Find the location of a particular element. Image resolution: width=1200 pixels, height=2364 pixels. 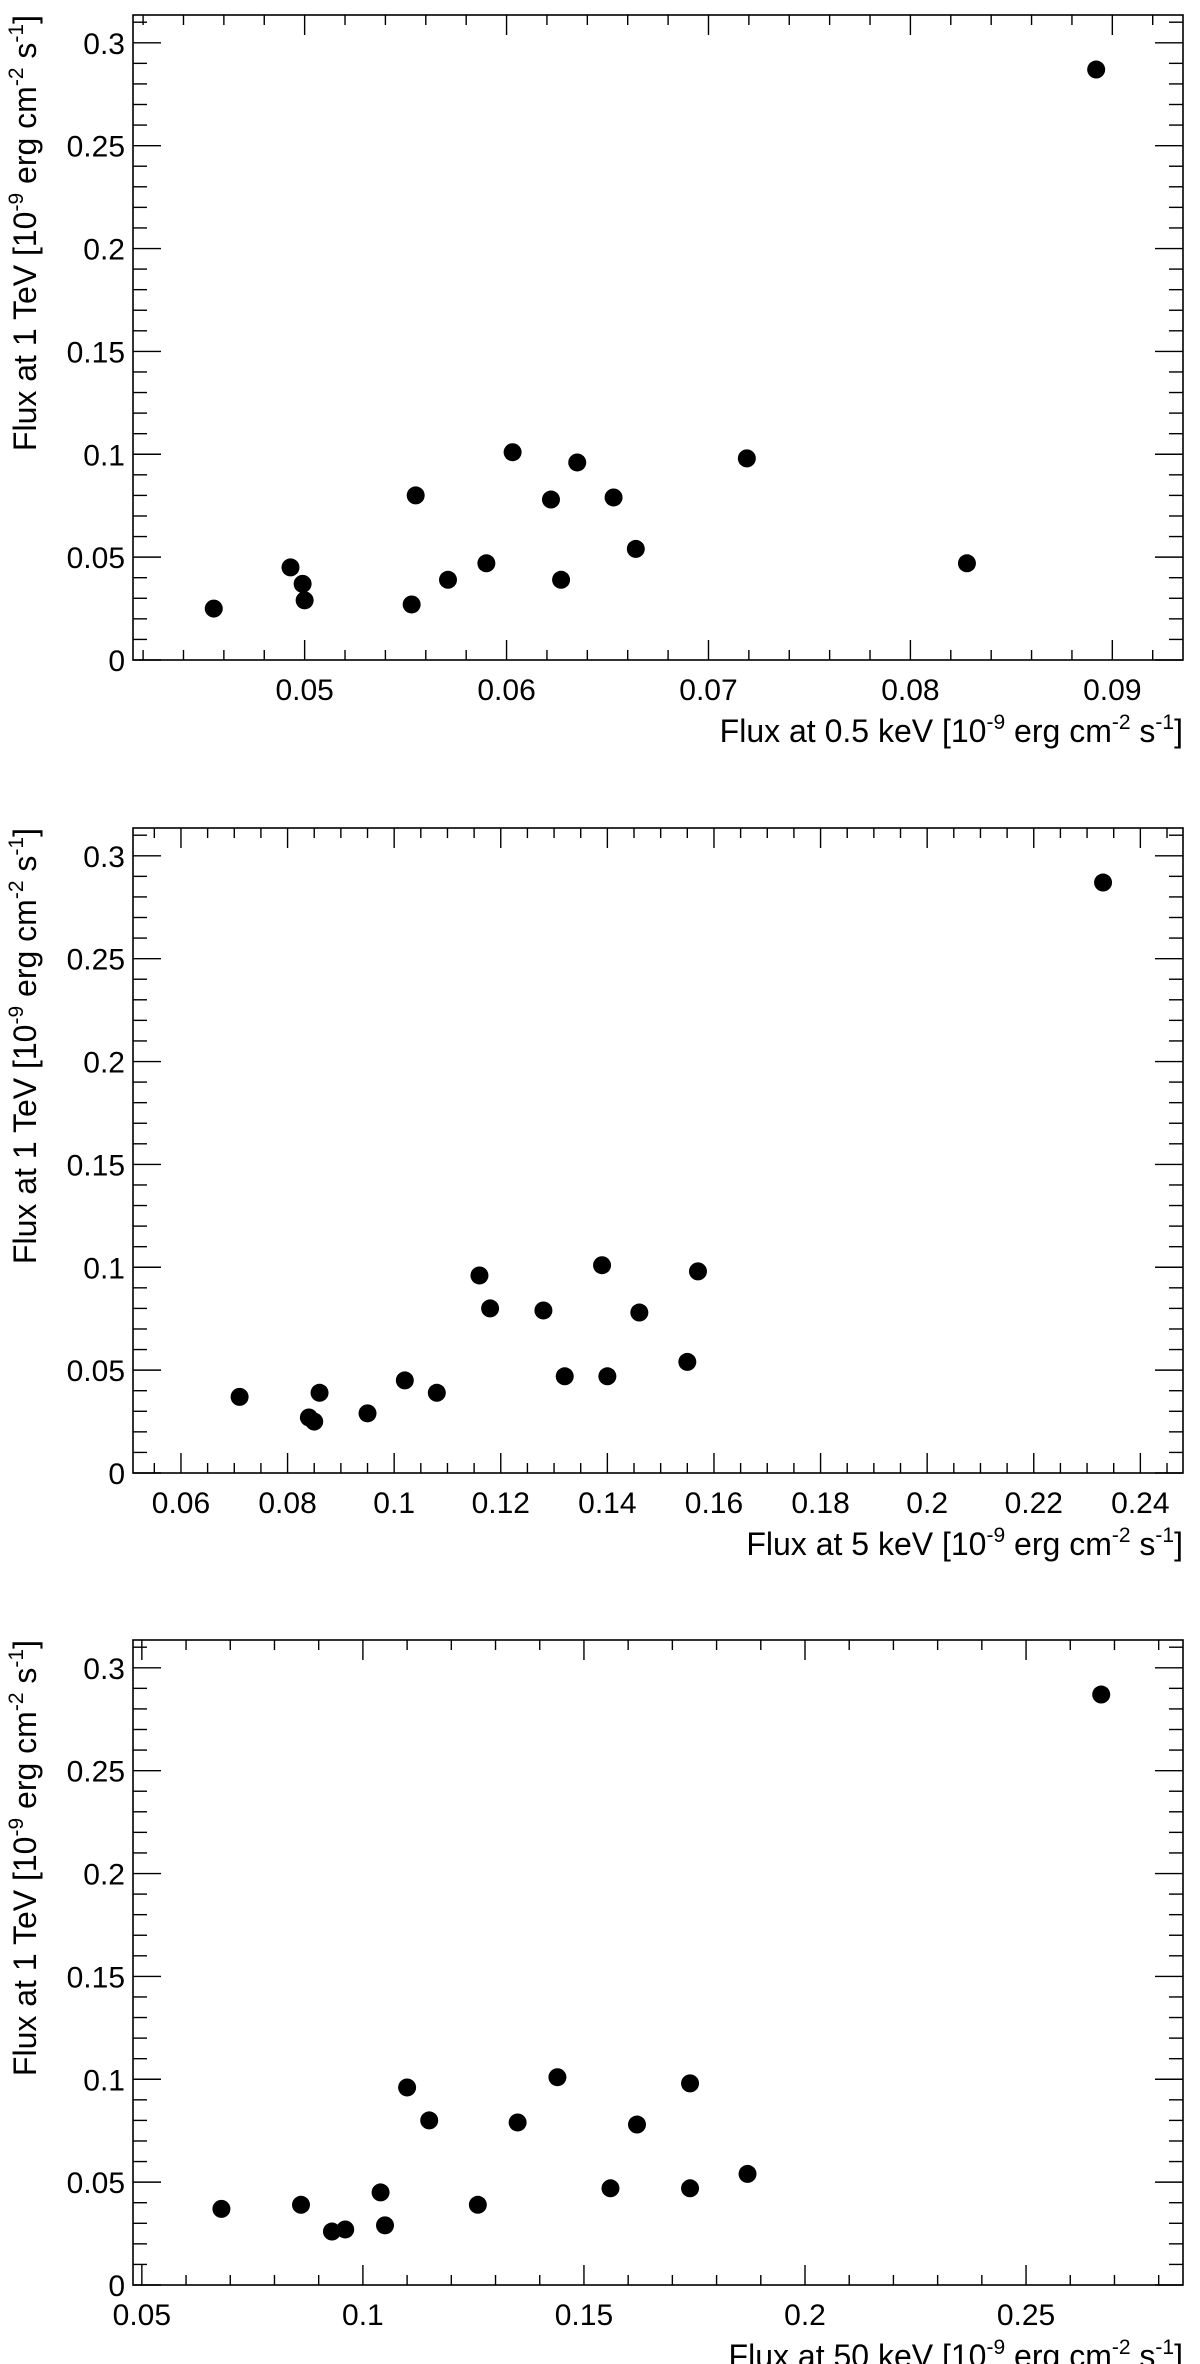

axis-label-part-main: Flux at 0.5 keV [10 is located at coordinates (853, 731).